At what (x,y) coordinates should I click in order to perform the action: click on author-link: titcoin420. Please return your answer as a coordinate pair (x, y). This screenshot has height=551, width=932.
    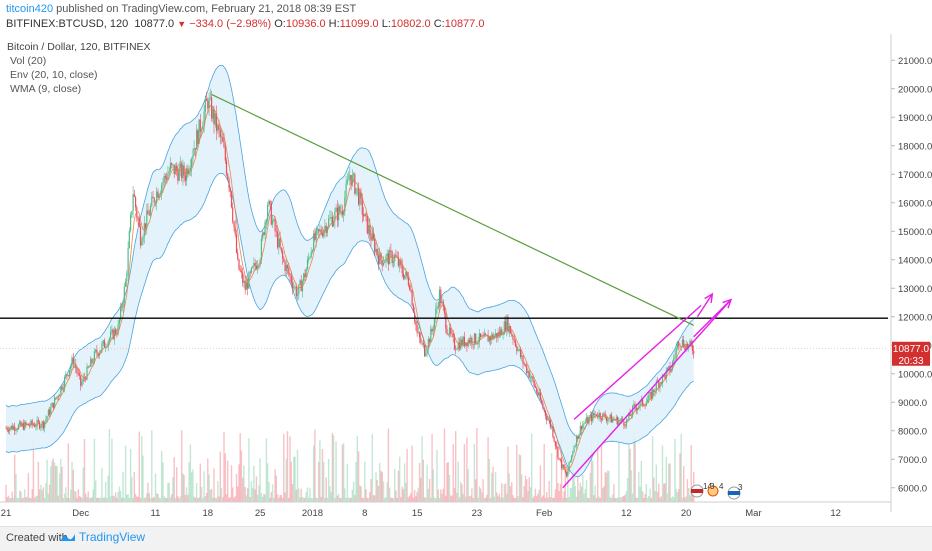
    Looking at the image, I should click on (30, 9).